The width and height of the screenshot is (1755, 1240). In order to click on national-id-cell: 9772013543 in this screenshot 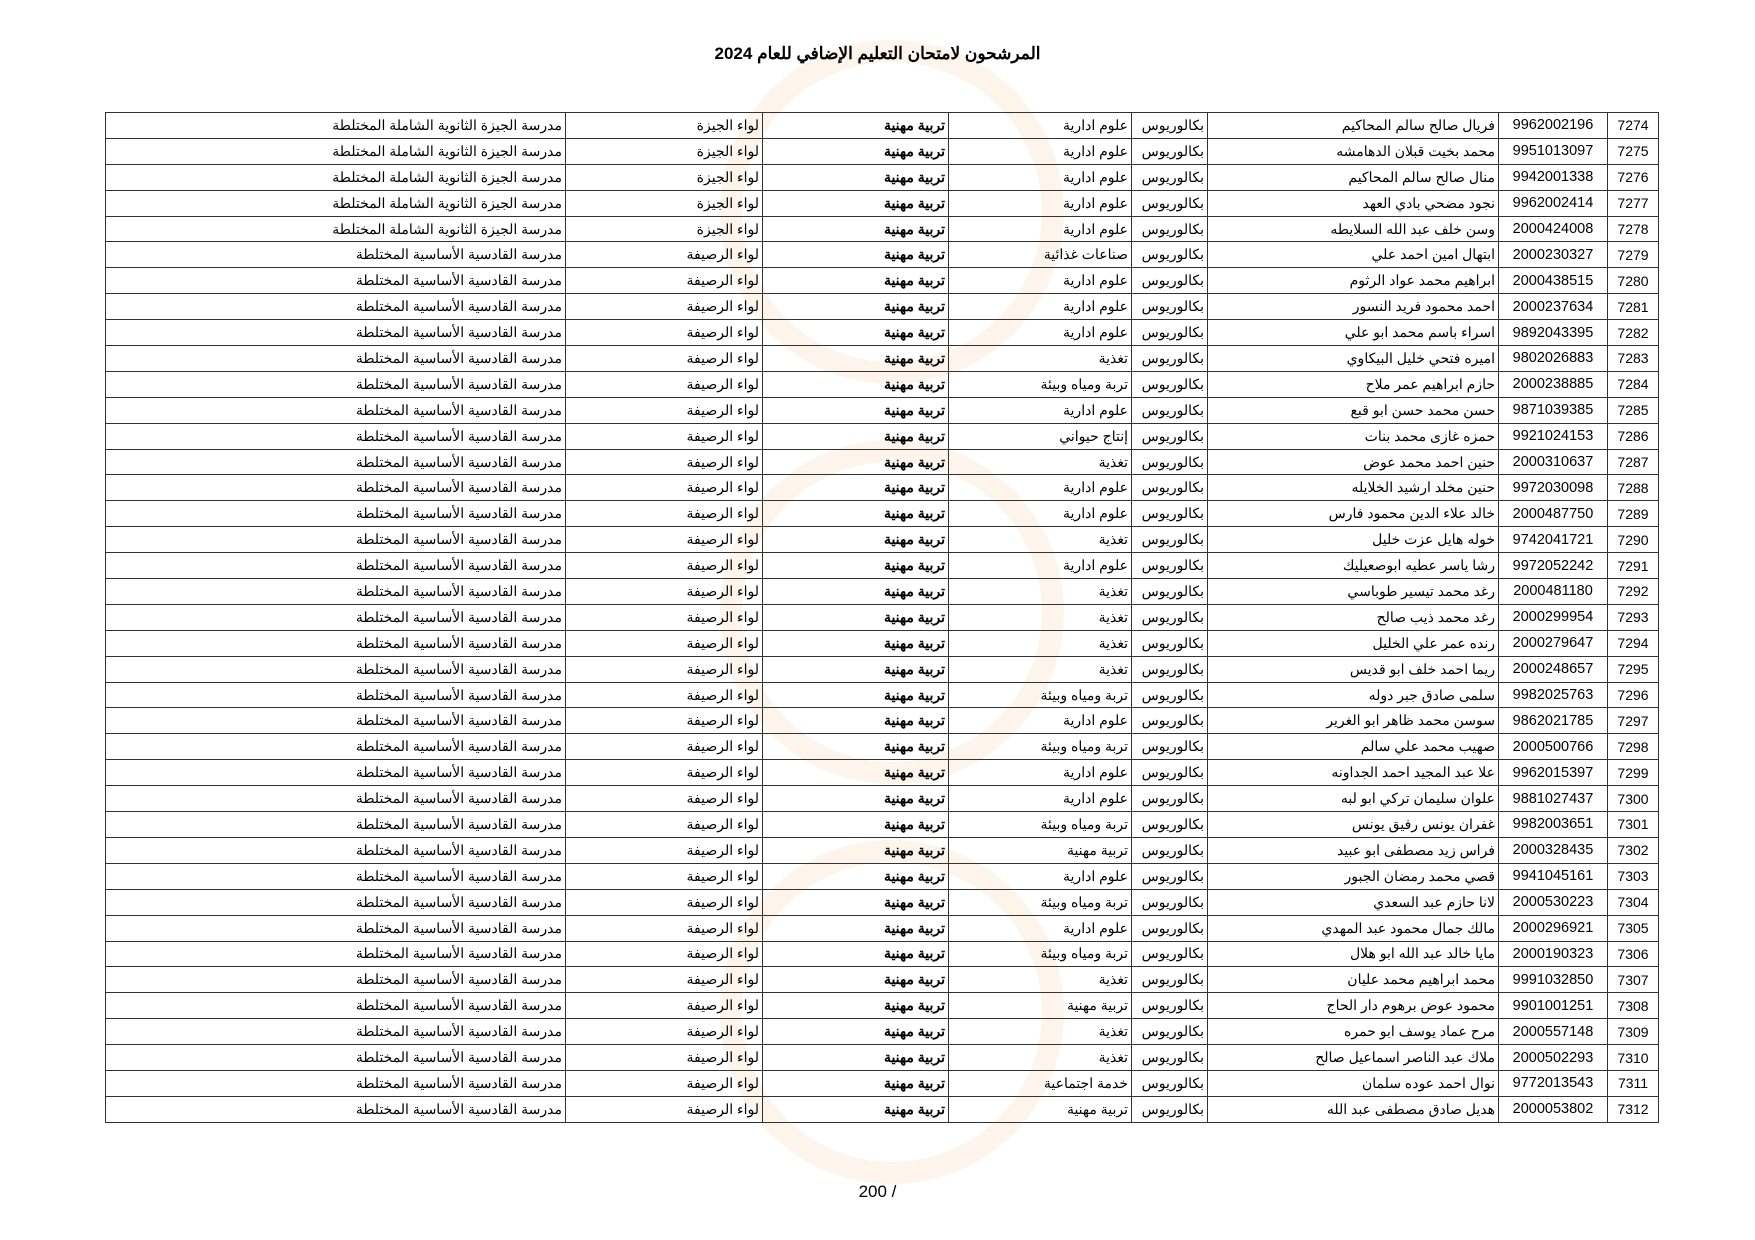, I will do `click(1553, 1083)`.